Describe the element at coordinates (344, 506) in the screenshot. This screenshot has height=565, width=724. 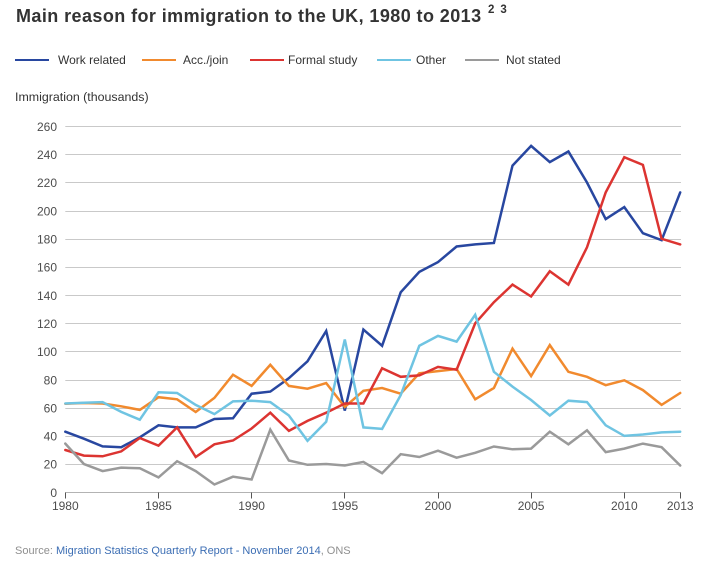
I see `svg-text: 1995` at that location.